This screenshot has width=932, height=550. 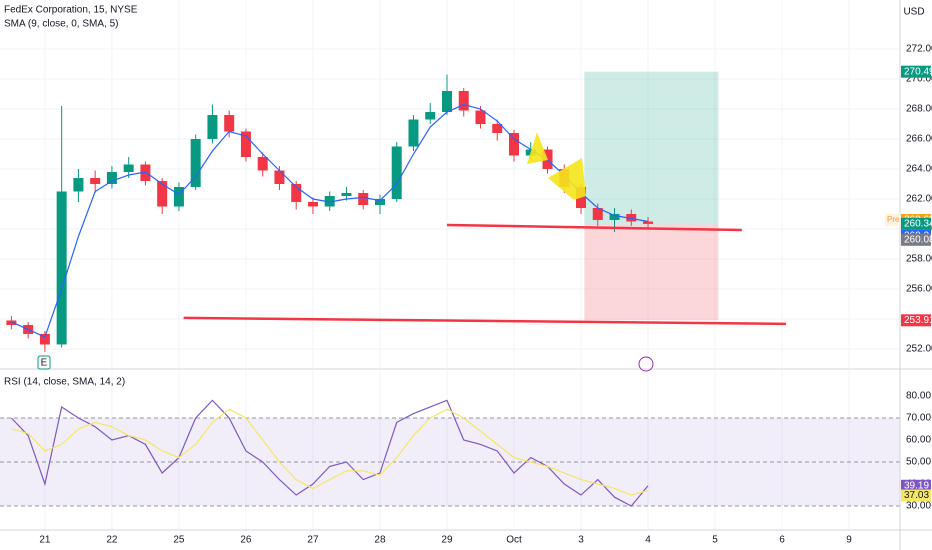 What do you see at coordinates (919, 109) in the screenshot?
I see `y-tick-label: 268.00` at bounding box center [919, 109].